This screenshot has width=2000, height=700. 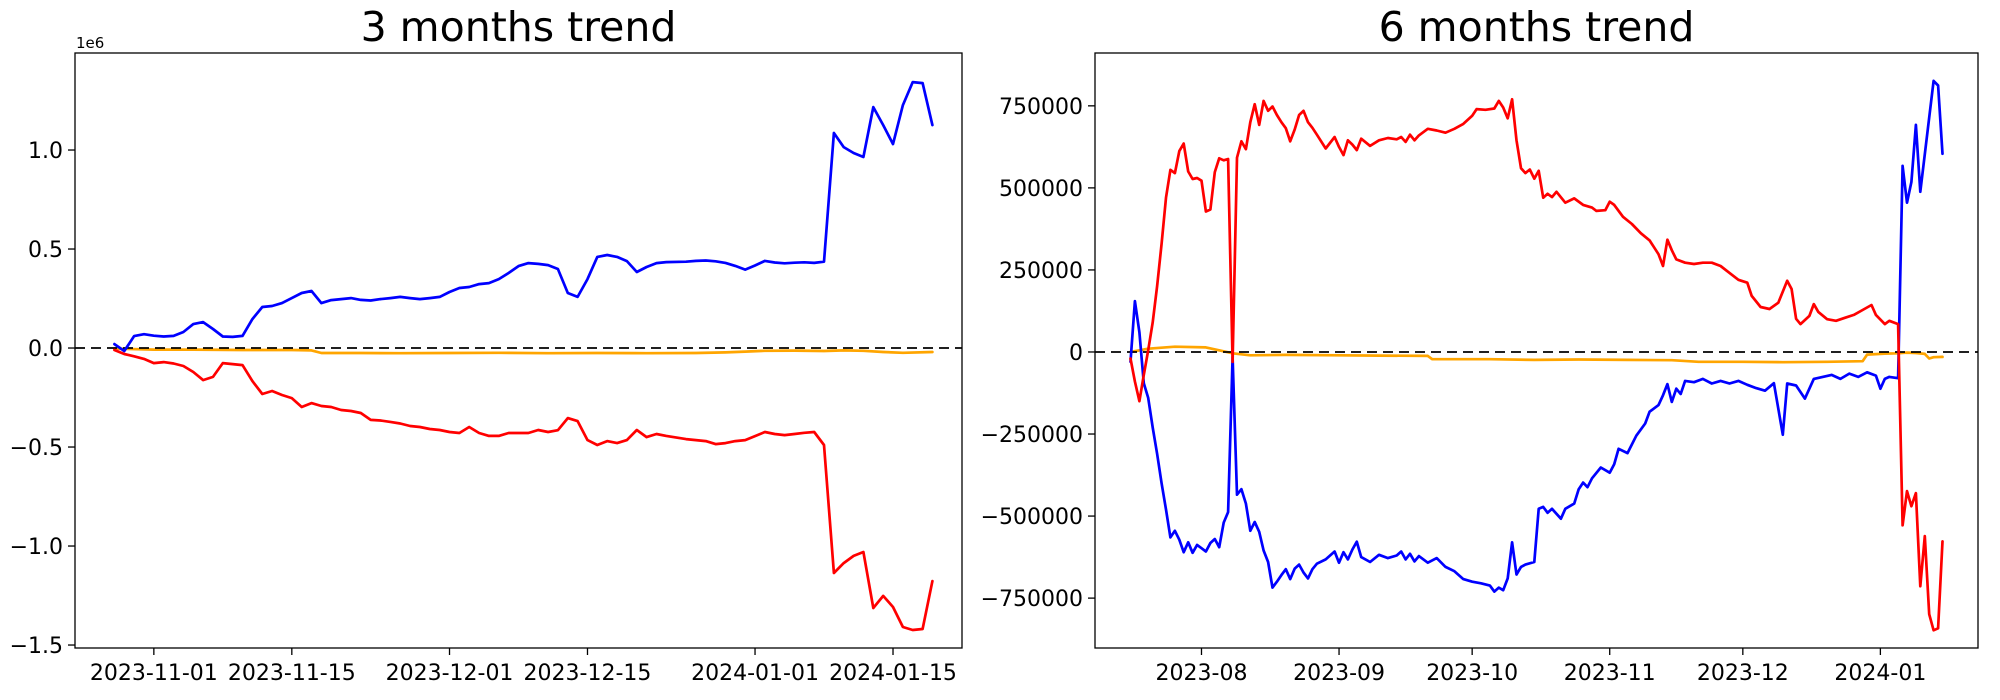 I want to click on y-tick-label: 0.5, so click(x=45, y=250).